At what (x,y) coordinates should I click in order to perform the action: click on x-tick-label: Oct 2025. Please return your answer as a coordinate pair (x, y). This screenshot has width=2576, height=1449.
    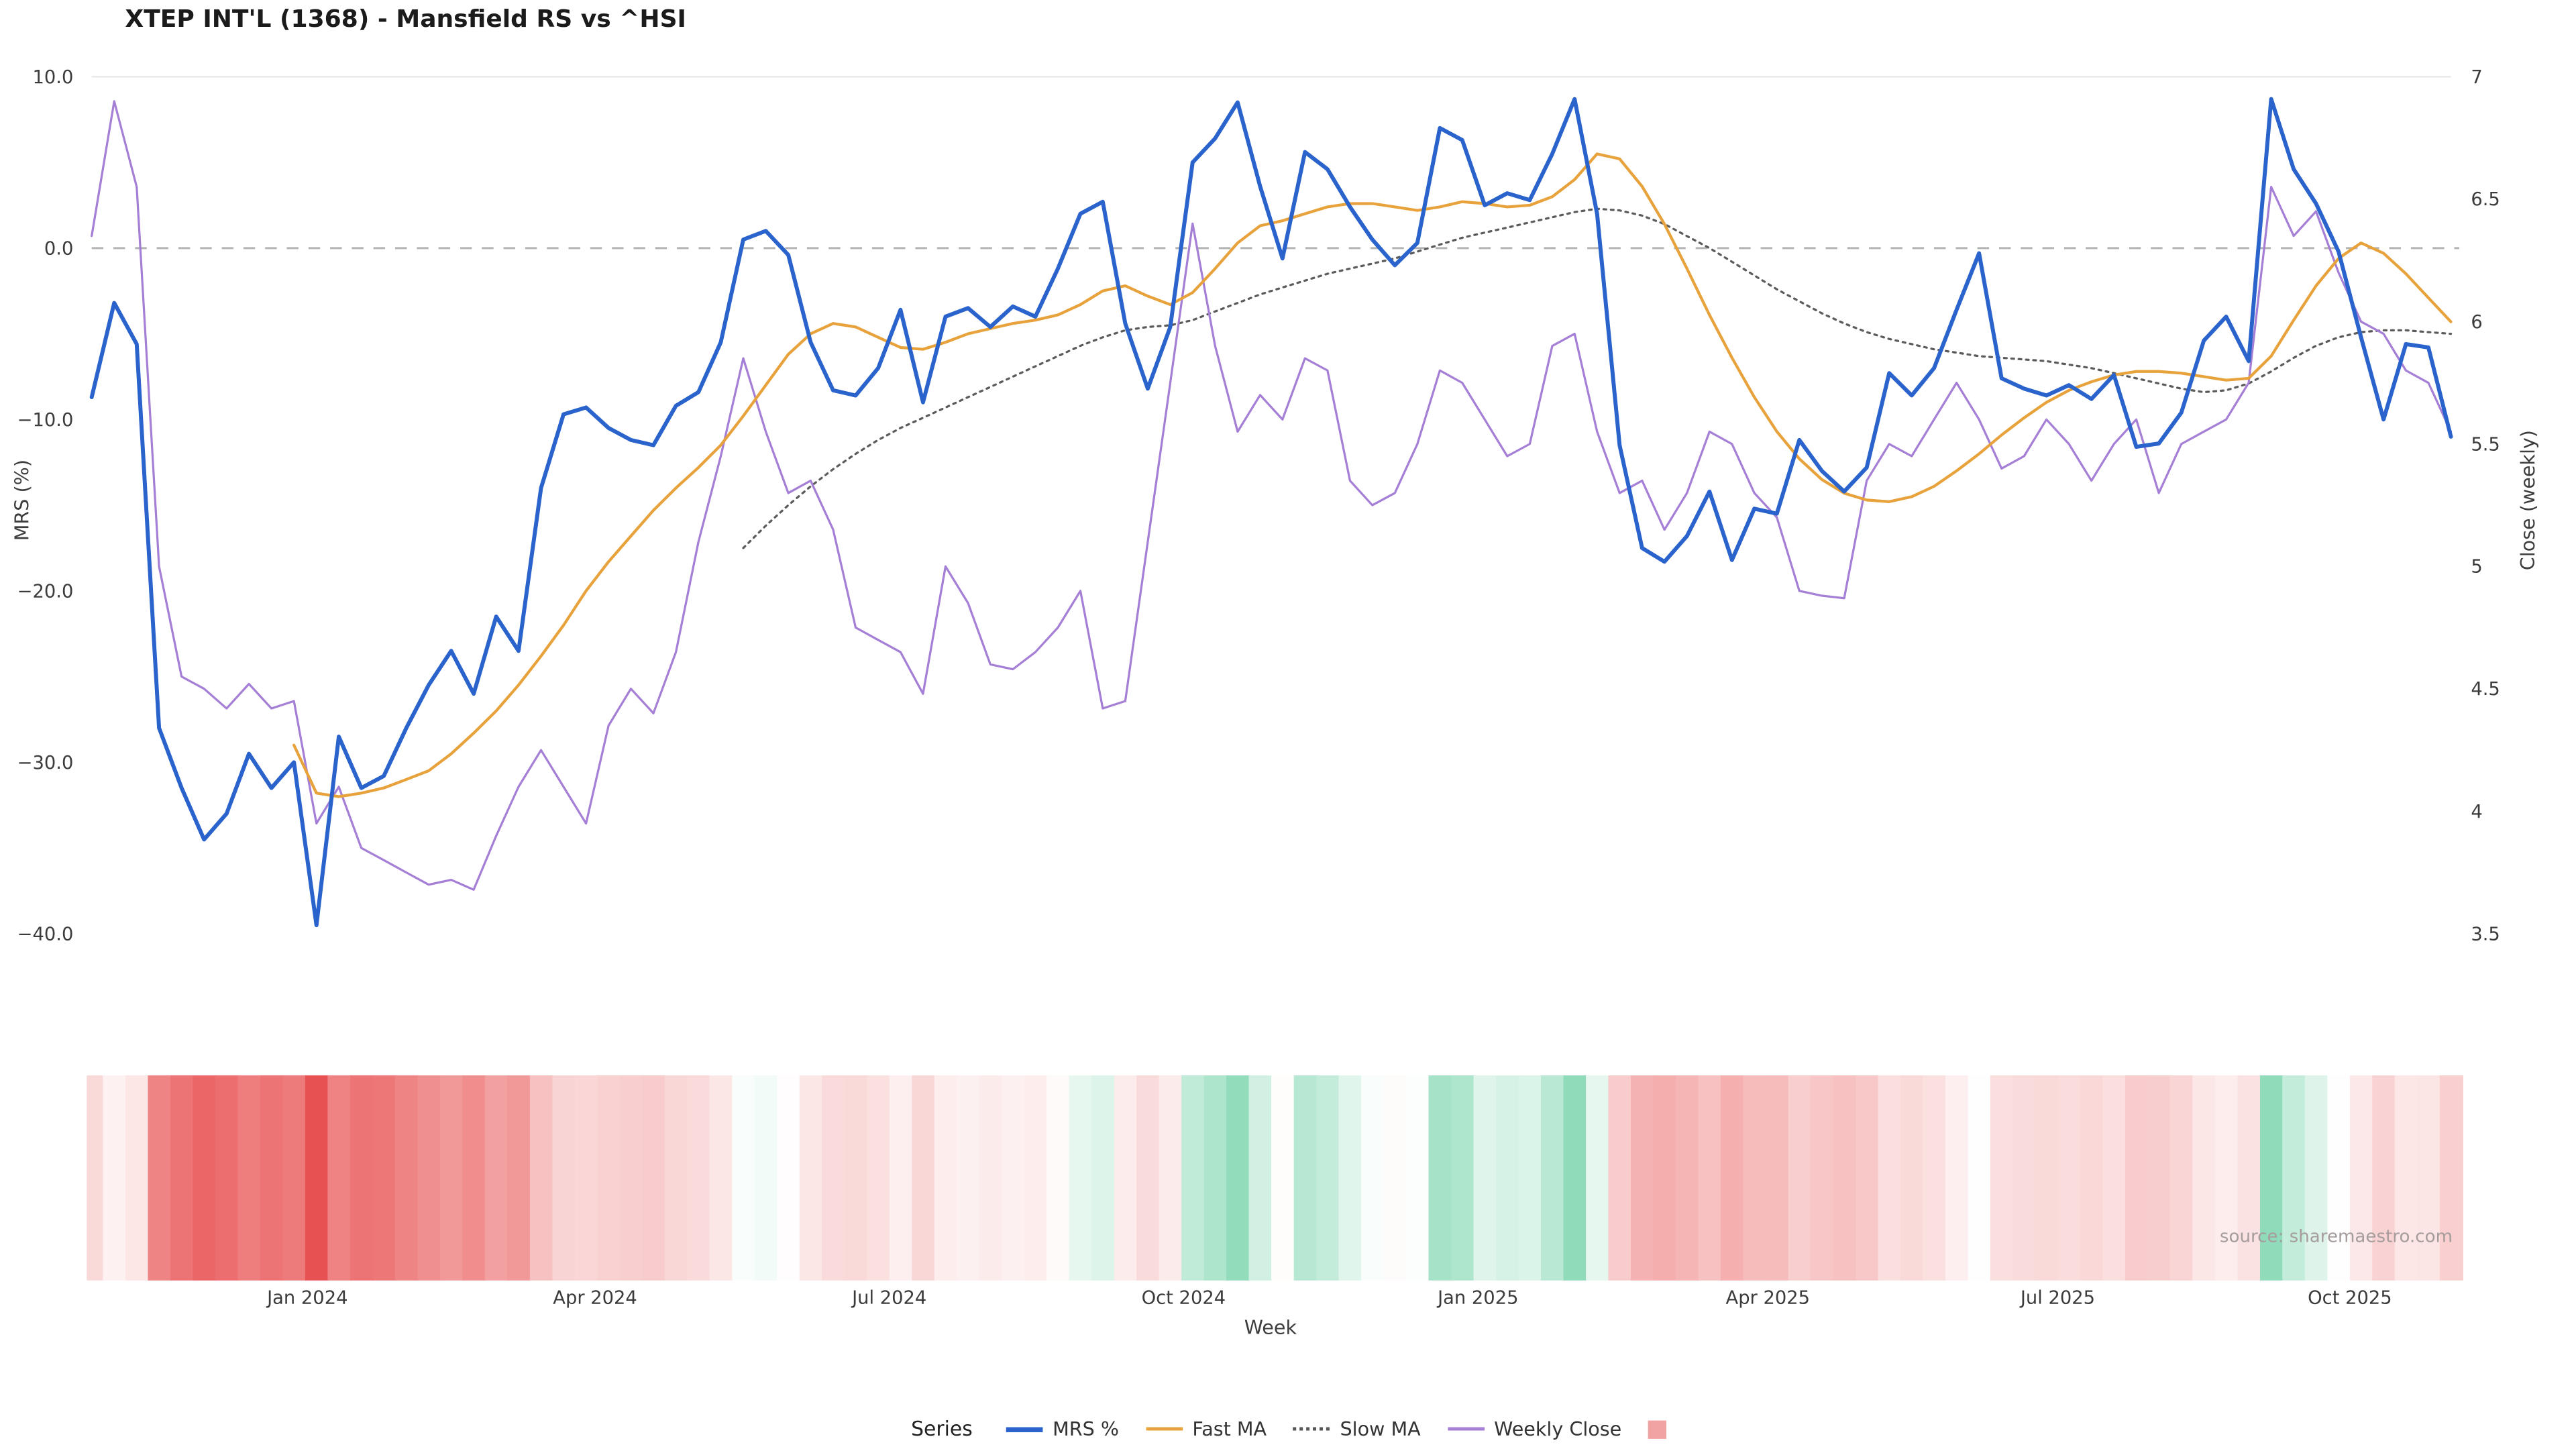
    Looking at the image, I should click on (2350, 1298).